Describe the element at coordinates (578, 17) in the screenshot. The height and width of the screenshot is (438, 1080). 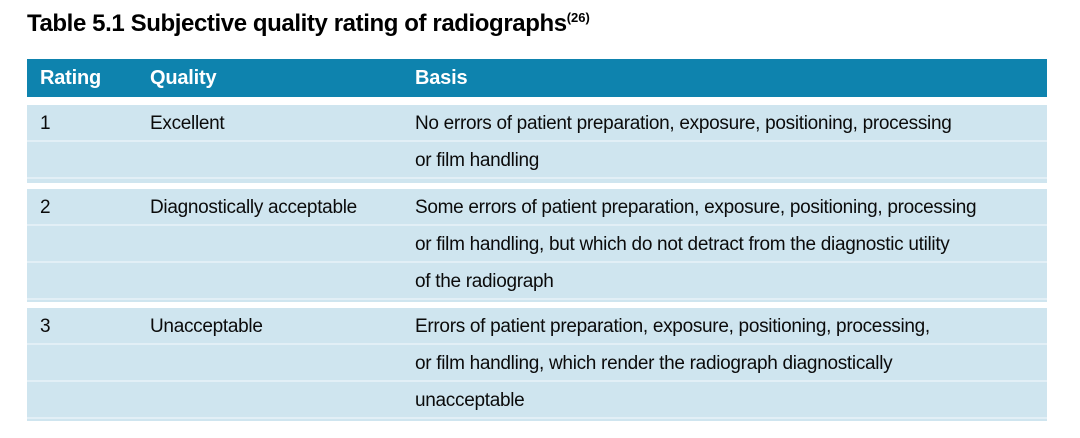
I see `table-title-reference-superscript: (26)` at that location.